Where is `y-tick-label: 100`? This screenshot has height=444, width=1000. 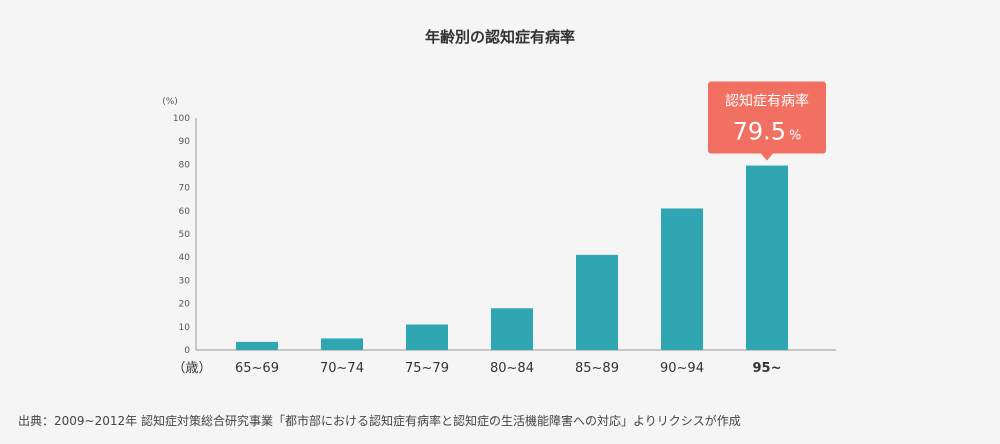 y-tick-label: 100 is located at coordinates (181, 119).